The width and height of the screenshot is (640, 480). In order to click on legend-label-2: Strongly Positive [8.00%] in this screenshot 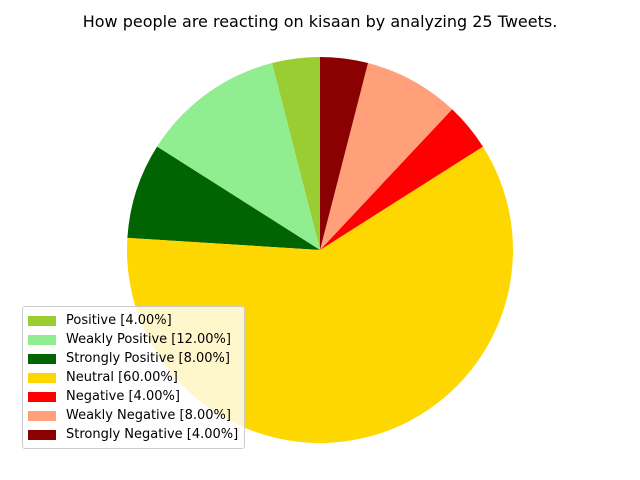, I will do `click(148, 358)`.